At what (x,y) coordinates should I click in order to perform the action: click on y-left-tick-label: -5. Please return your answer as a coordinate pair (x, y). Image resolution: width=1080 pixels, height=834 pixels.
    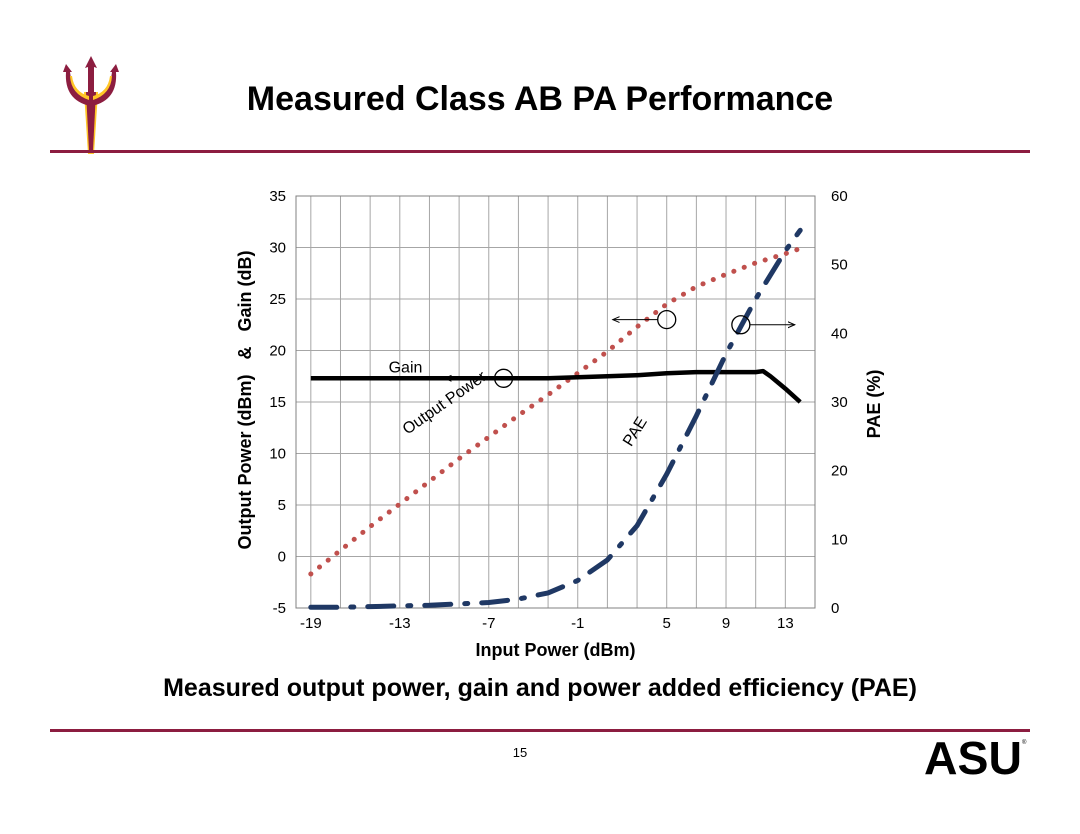
    Looking at the image, I should click on (279, 608).